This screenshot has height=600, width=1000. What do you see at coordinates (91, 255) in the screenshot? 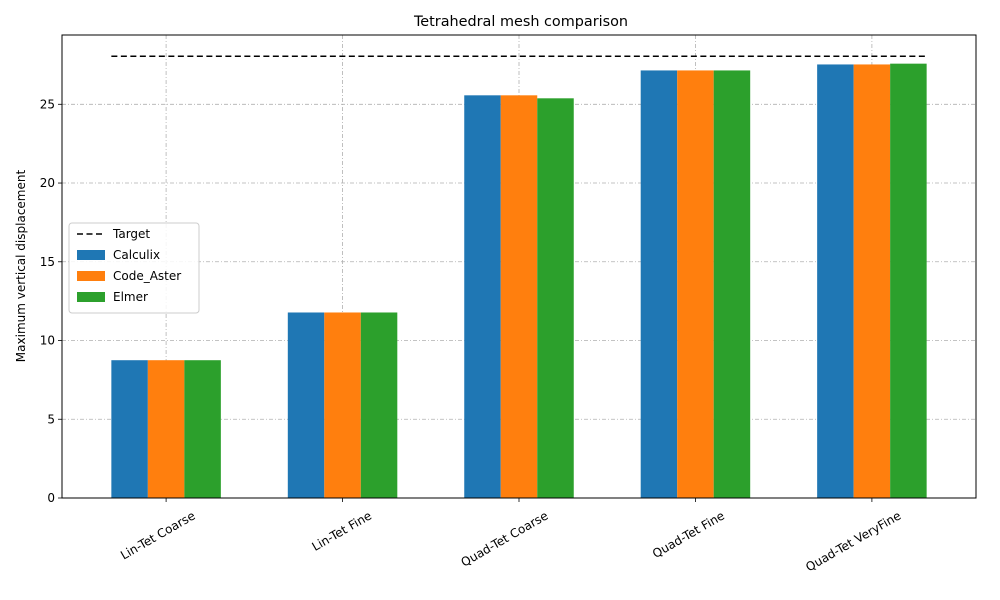
I see `legend-swatch-calculix` at bounding box center [91, 255].